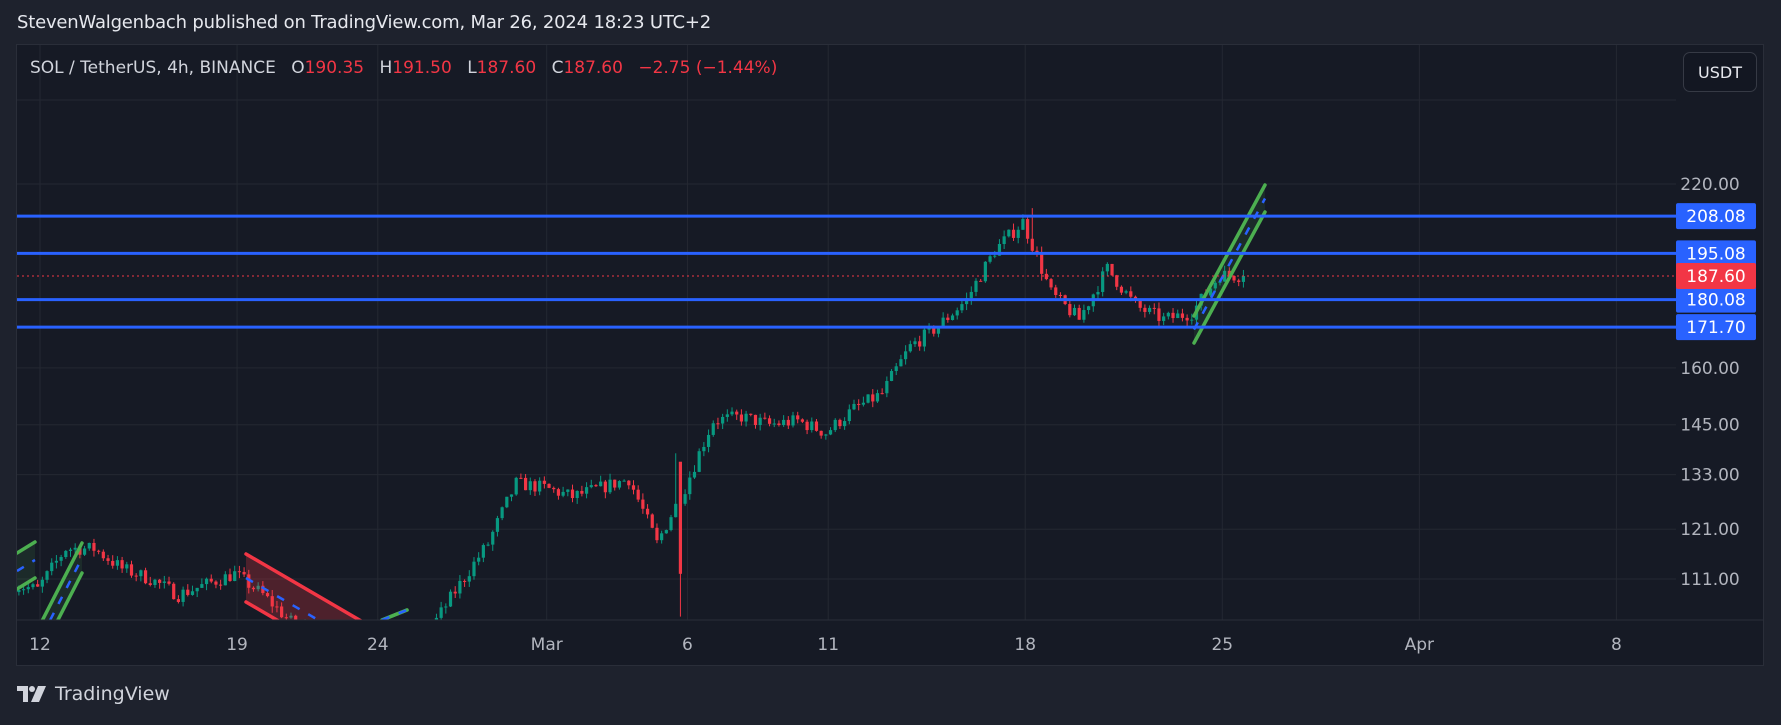  I want to click on time-tick-label: 25, so click(1222, 645).